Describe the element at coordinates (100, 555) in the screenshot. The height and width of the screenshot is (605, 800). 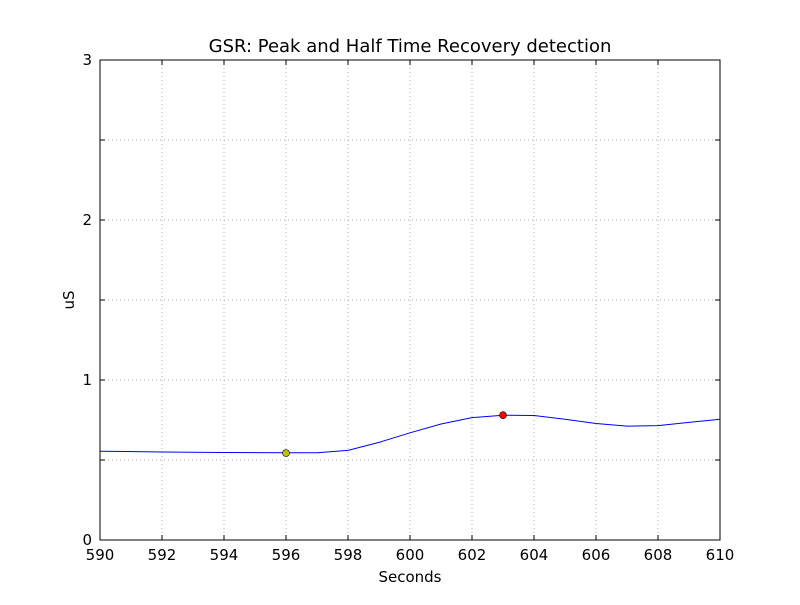
I see `x-tick-label: 590` at that location.